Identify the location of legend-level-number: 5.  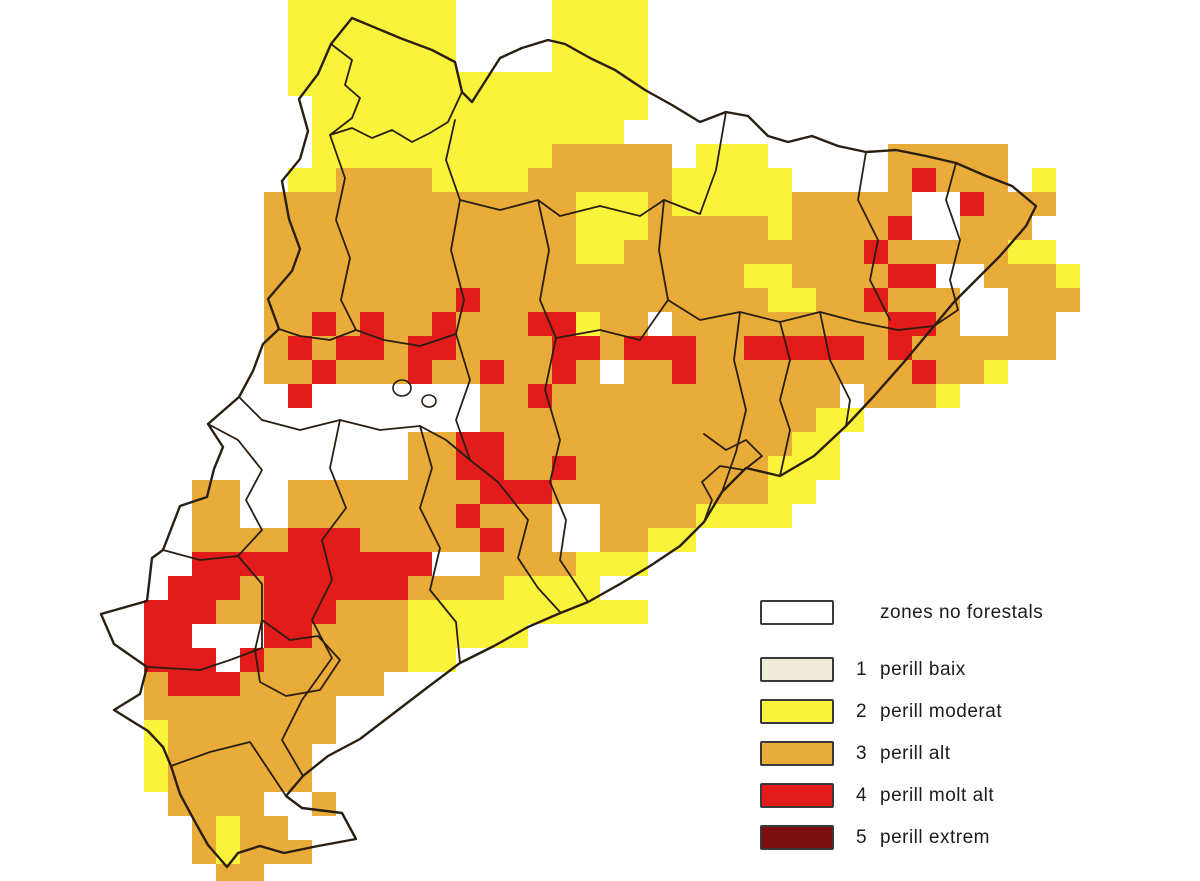
(861, 837).